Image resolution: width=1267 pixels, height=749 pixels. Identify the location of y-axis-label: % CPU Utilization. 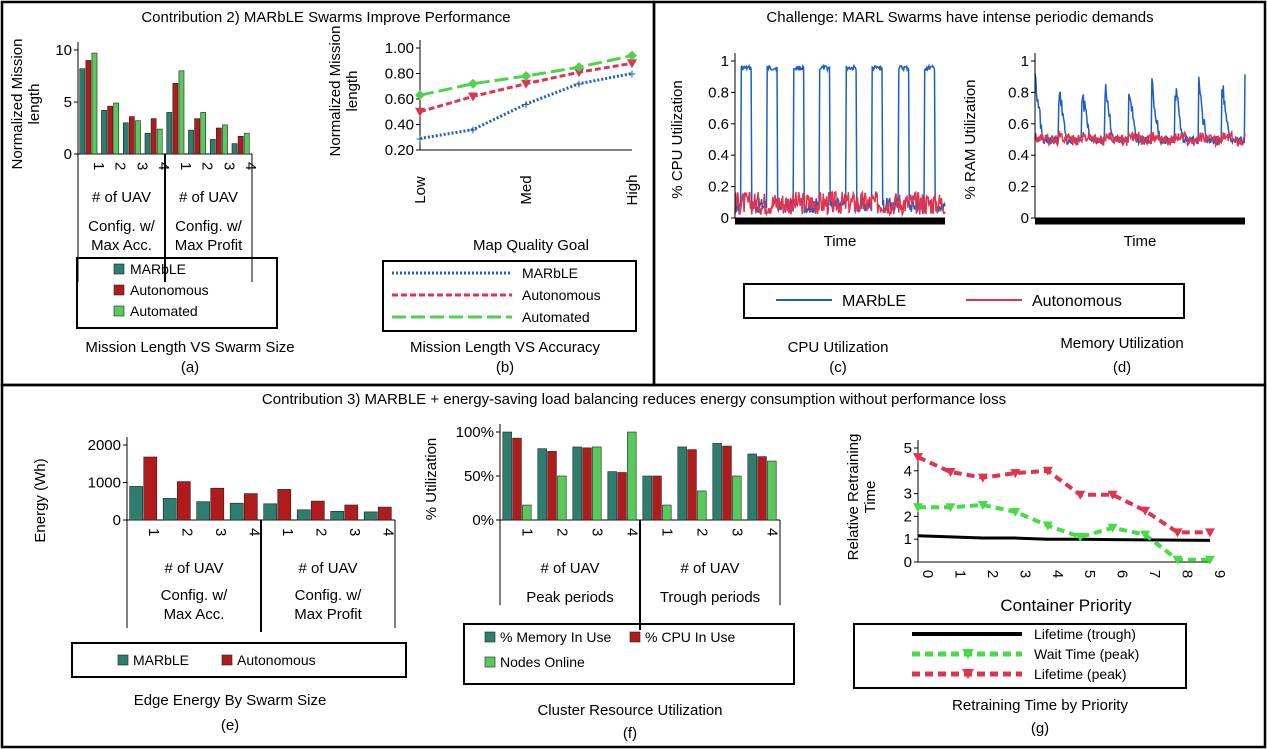
(677, 139).